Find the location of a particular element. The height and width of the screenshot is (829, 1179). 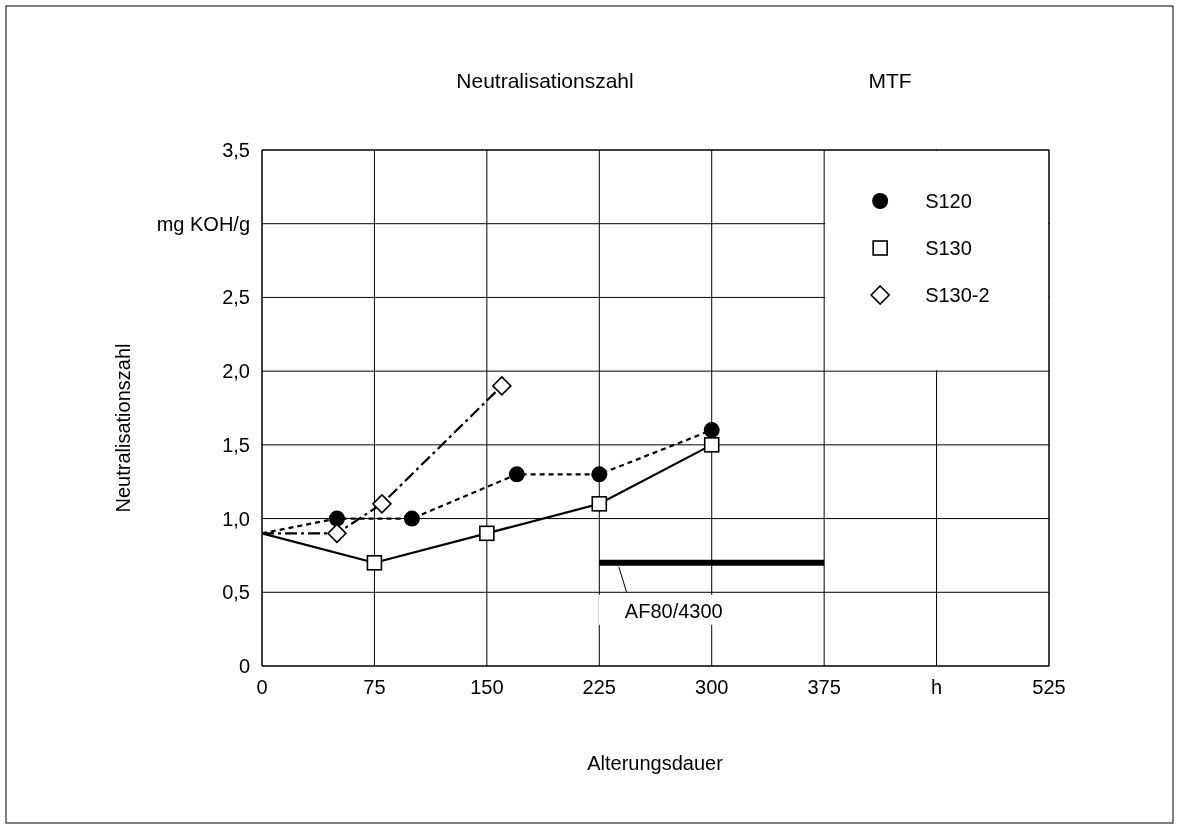

chart-title: Neutralisationszahl is located at coordinates (545, 80).